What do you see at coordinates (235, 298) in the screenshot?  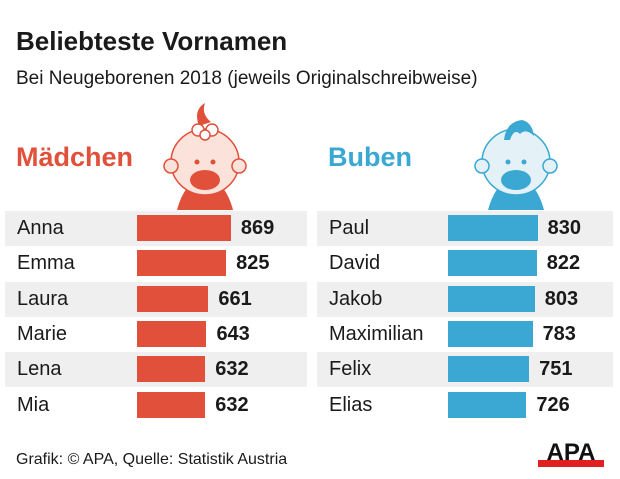 I see `value-label: 661` at bounding box center [235, 298].